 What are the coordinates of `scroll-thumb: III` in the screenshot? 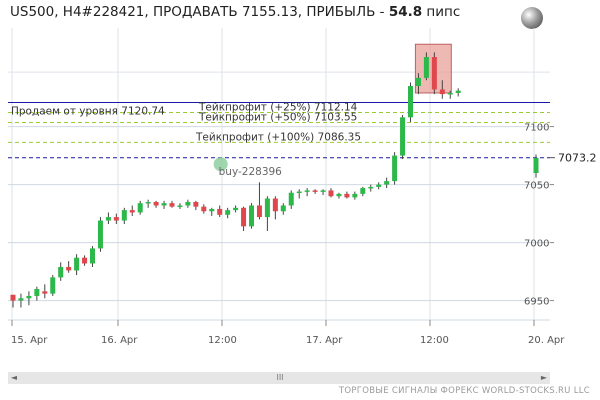 It's located at (280, 377).